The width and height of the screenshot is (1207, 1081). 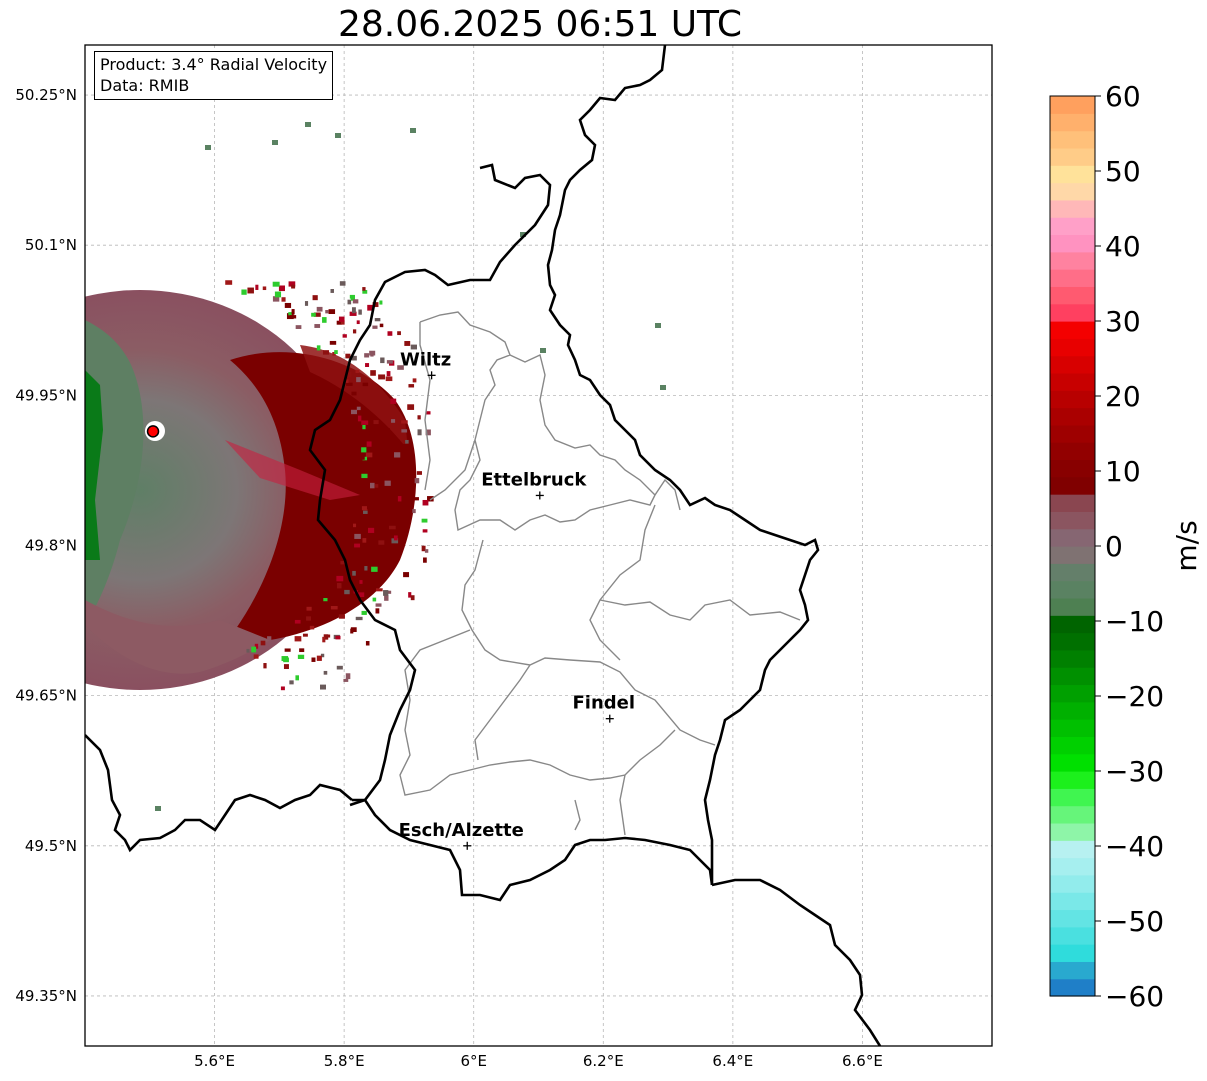 I want to click on colorbar-tick-label: −60, so click(x=1134, y=996).